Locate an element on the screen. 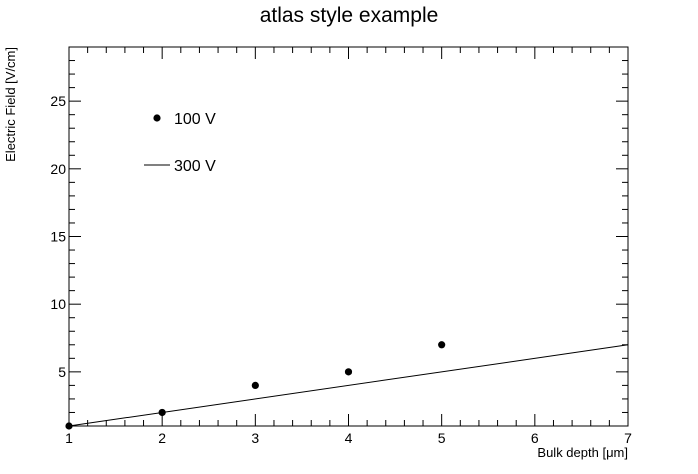 The image size is (698, 474). y-tick-label: 5 is located at coordinates (62, 372).